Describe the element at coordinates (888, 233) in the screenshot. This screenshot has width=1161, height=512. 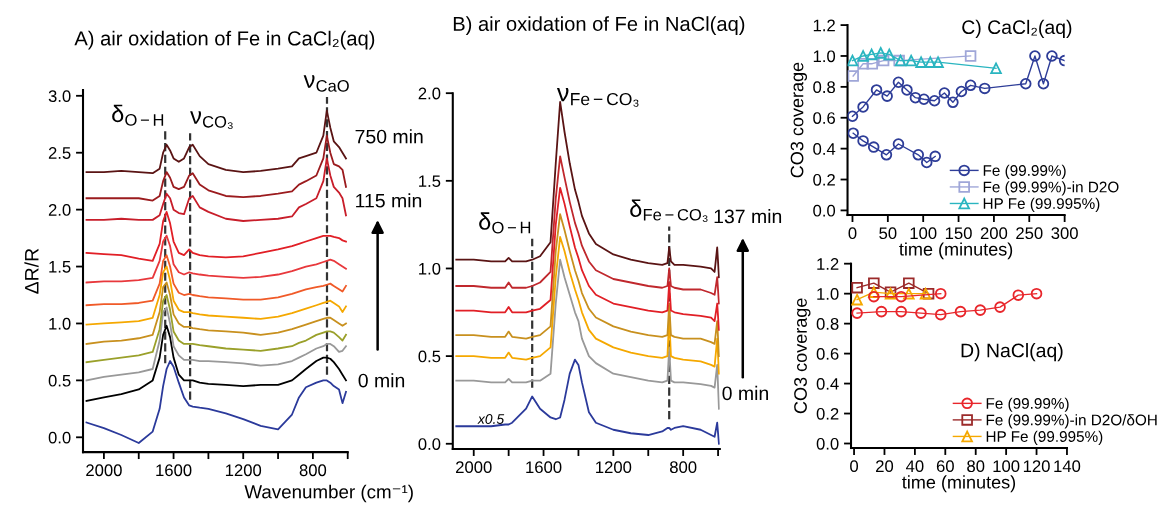
I see `x-tick-label: 50` at that location.